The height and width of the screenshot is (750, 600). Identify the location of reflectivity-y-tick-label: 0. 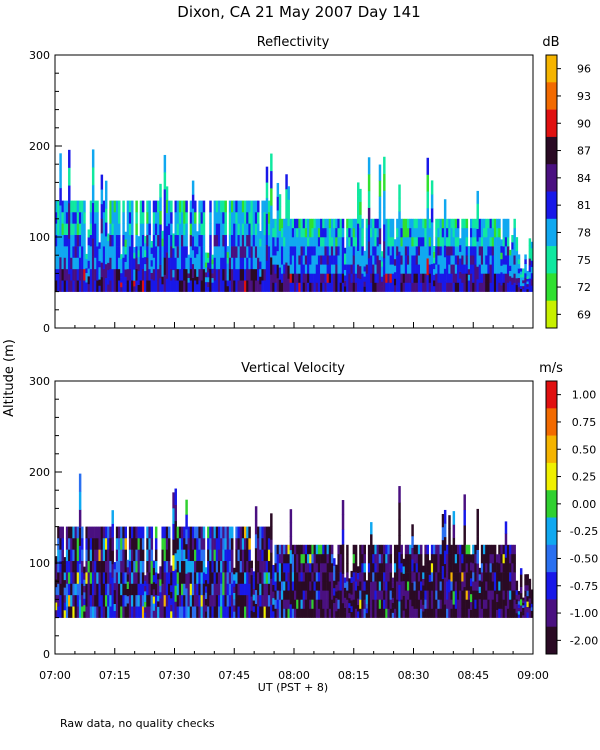
(46, 328).